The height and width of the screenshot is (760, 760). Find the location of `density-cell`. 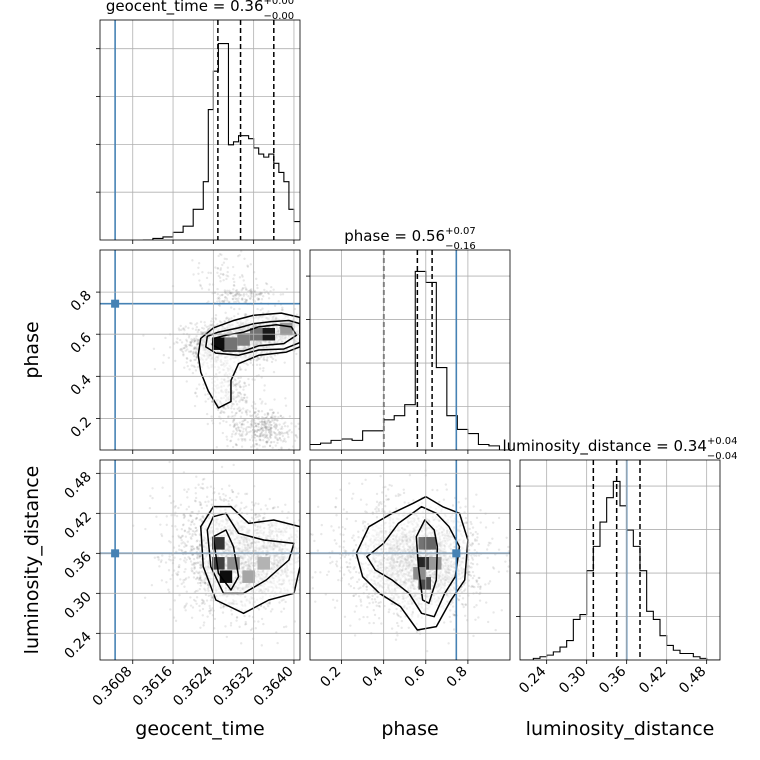

density-cell is located at coordinates (243, 339).